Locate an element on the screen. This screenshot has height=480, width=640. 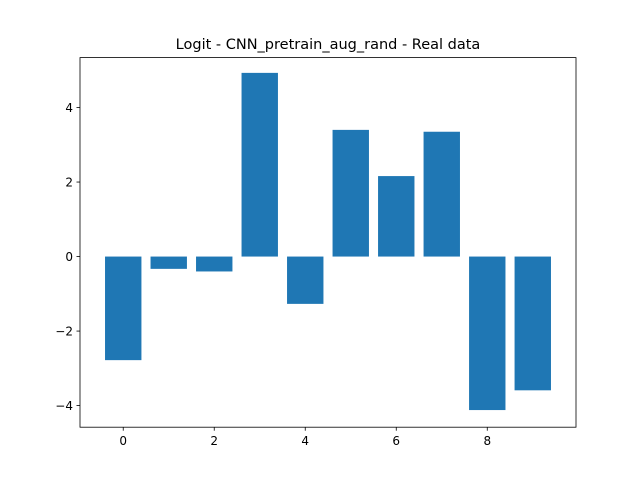
y-tick-label: 4 is located at coordinates (69, 108).